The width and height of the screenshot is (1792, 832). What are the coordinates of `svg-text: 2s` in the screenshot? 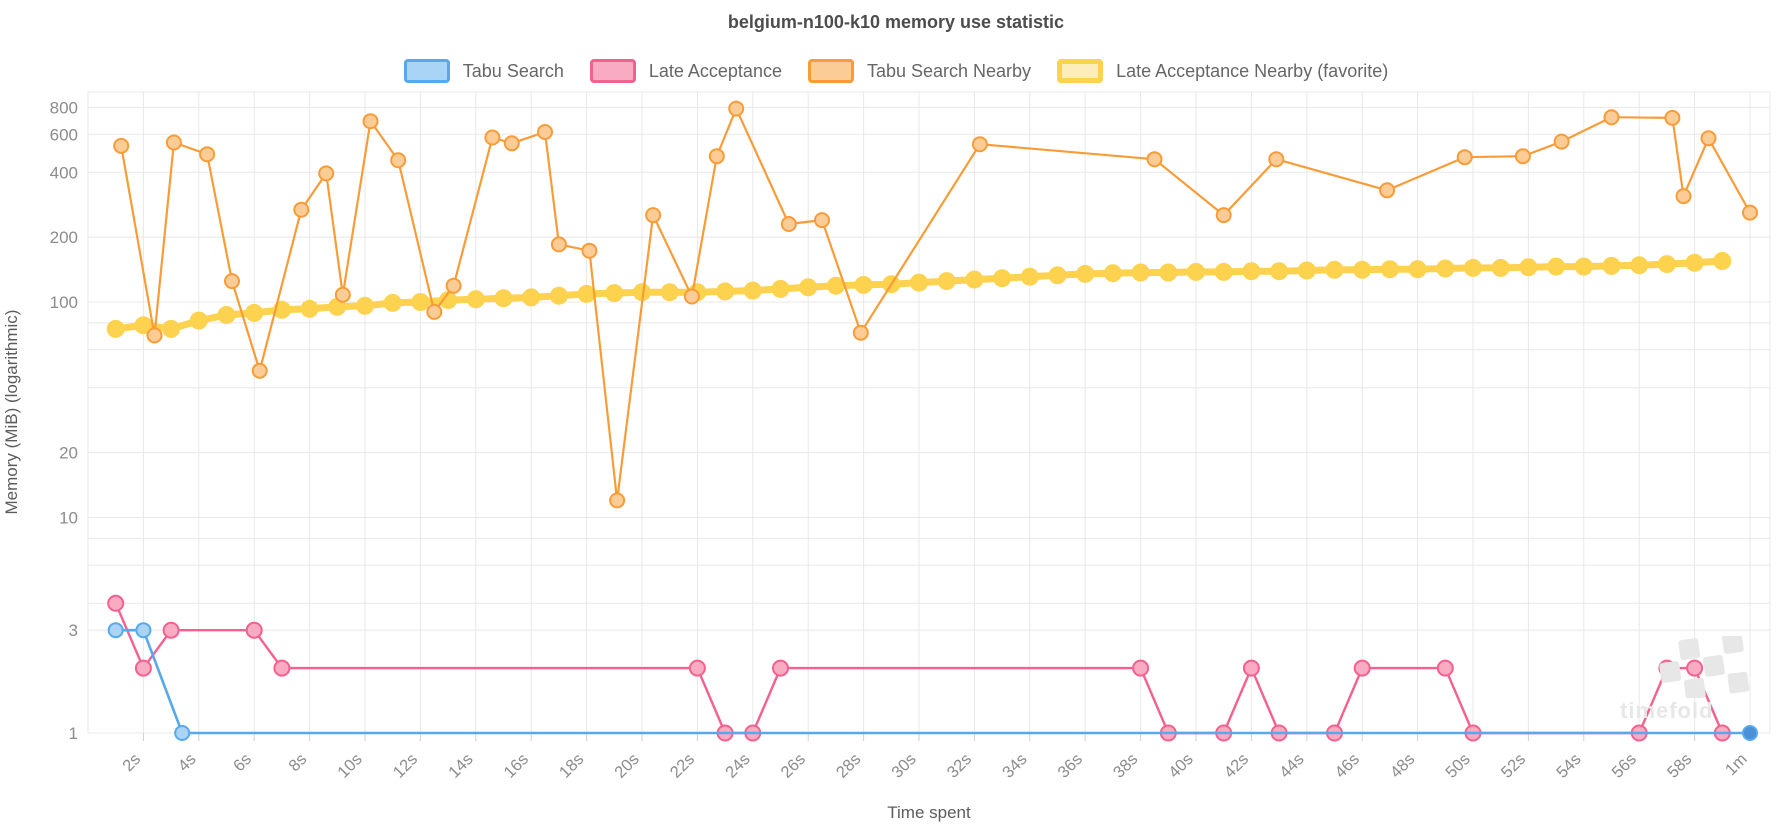 It's located at (131, 762).